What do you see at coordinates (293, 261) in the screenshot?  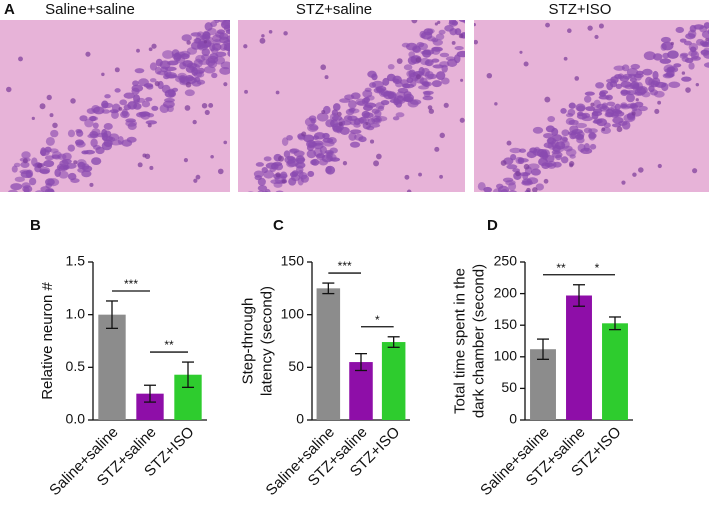 I see `y-tick-label: 150` at bounding box center [293, 261].